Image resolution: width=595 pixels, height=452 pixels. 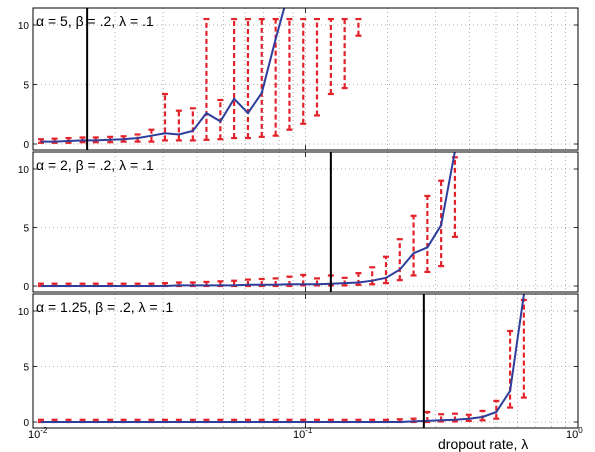 What do you see at coordinates (303, 433) in the screenshot?
I see `xtick-label-1: 10⁻¹` at bounding box center [303, 433].